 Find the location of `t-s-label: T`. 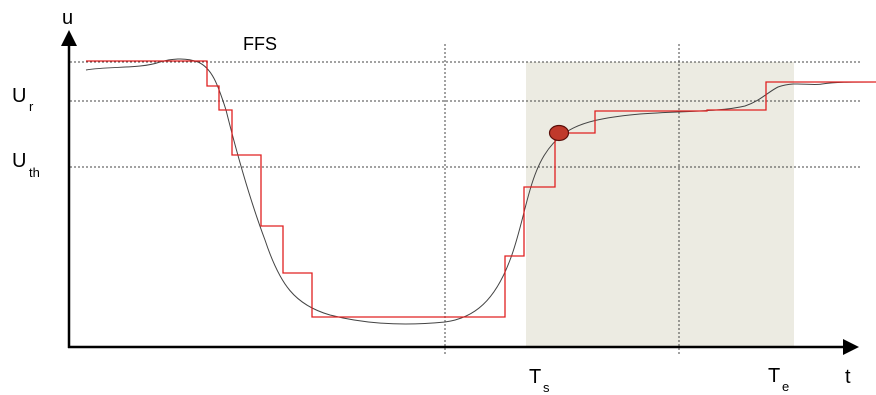

t-s-label: T is located at coordinates (535, 377).